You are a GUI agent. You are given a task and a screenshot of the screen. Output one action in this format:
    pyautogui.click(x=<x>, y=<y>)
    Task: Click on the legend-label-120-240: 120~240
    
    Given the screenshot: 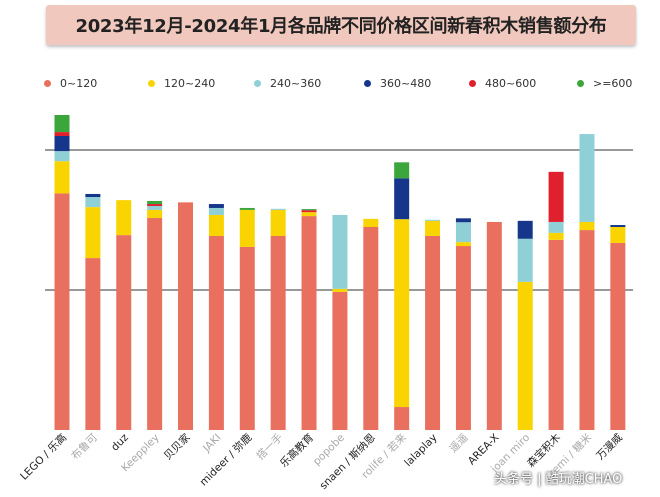 What is the action you would take?
    pyautogui.click(x=190, y=83)
    